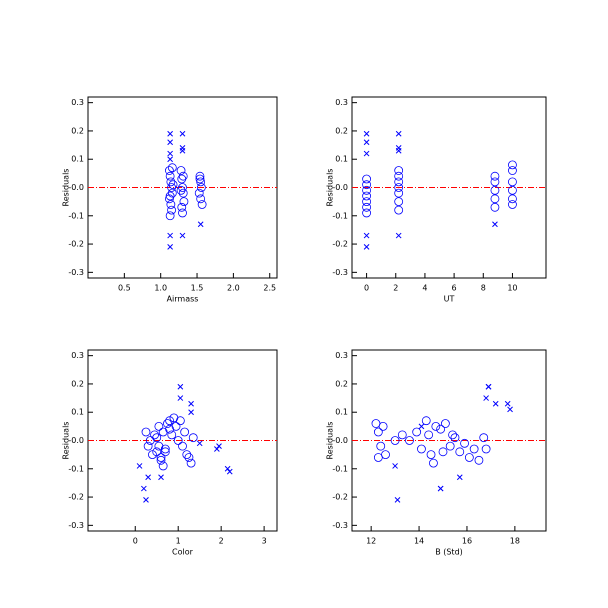 The width and height of the screenshot is (608, 608). What do you see at coordinates (178, 541) in the screenshot?
I see `x-tick-label: 1` at bounding box center [178, 541].